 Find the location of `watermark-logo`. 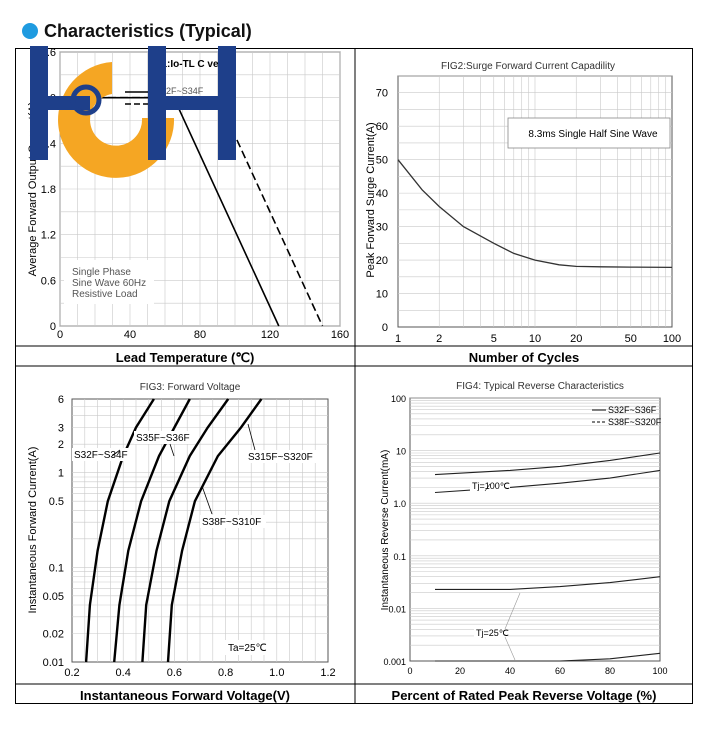

watermark-logo is located at coordinates (133, 112).